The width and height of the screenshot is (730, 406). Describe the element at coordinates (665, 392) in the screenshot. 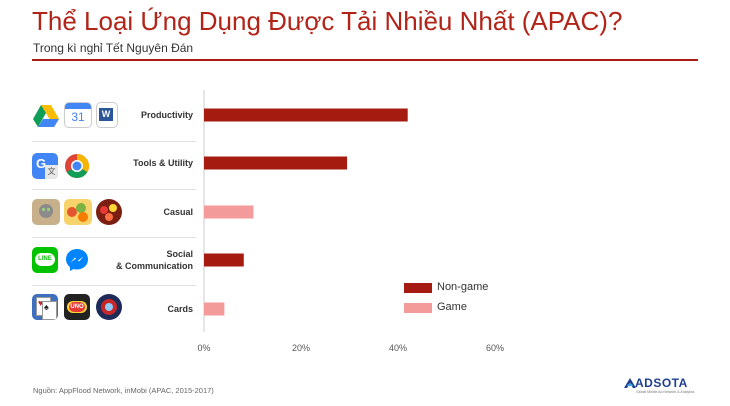

I see `logo-tagline: Global Mobile Ad Network & Analytics` at that location.